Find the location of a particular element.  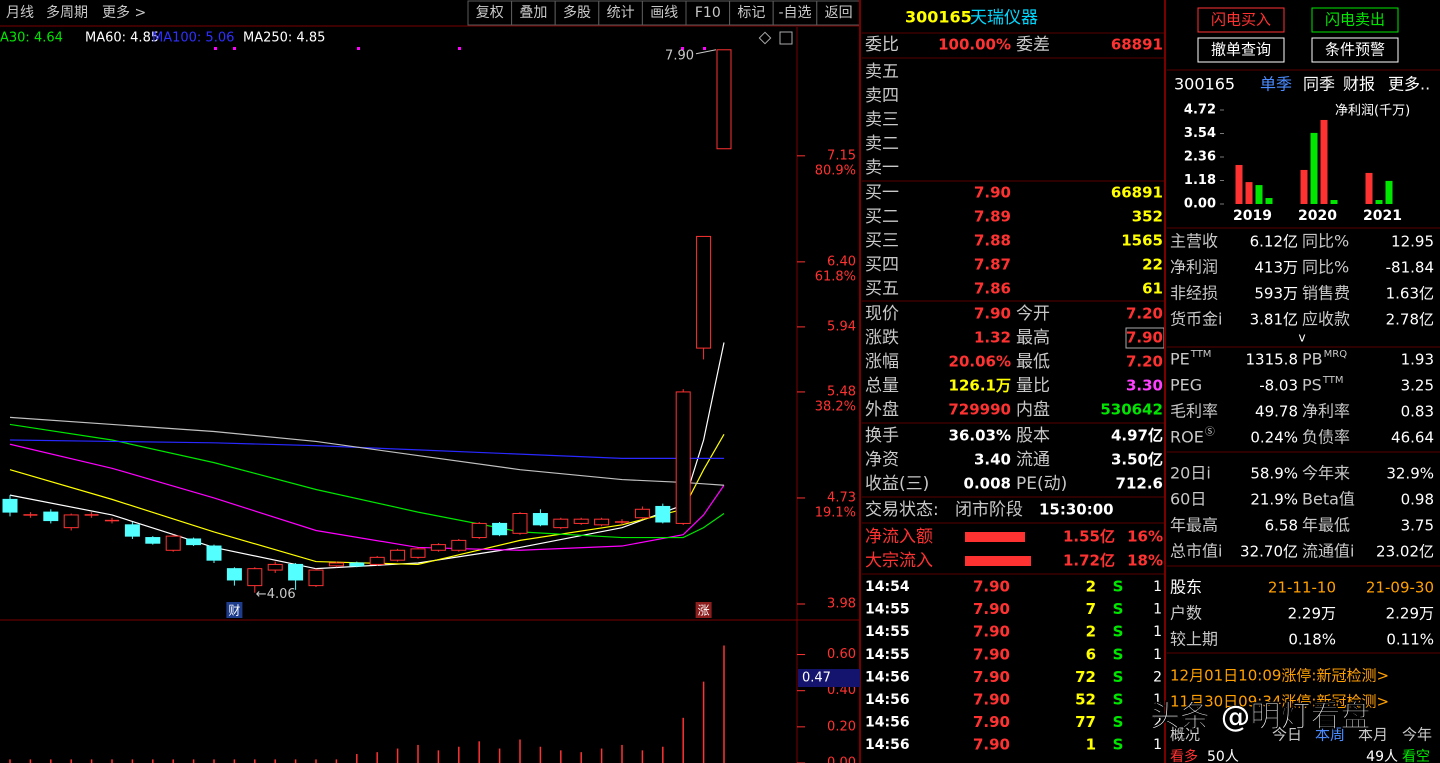

quote-label: 换手 is located at coordinates (882, 436).